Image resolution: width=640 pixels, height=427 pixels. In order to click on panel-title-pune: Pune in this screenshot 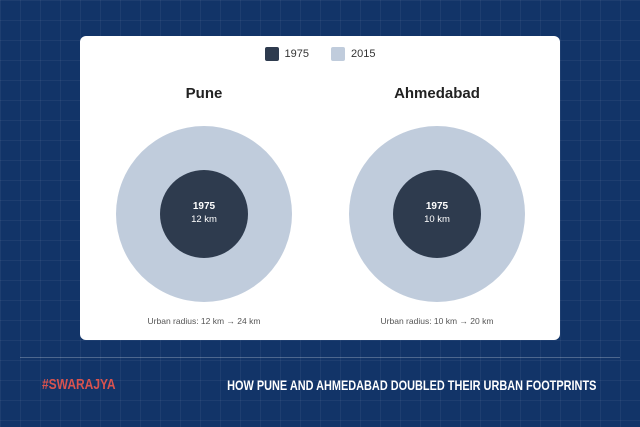, I will do `click(204, 93)`.